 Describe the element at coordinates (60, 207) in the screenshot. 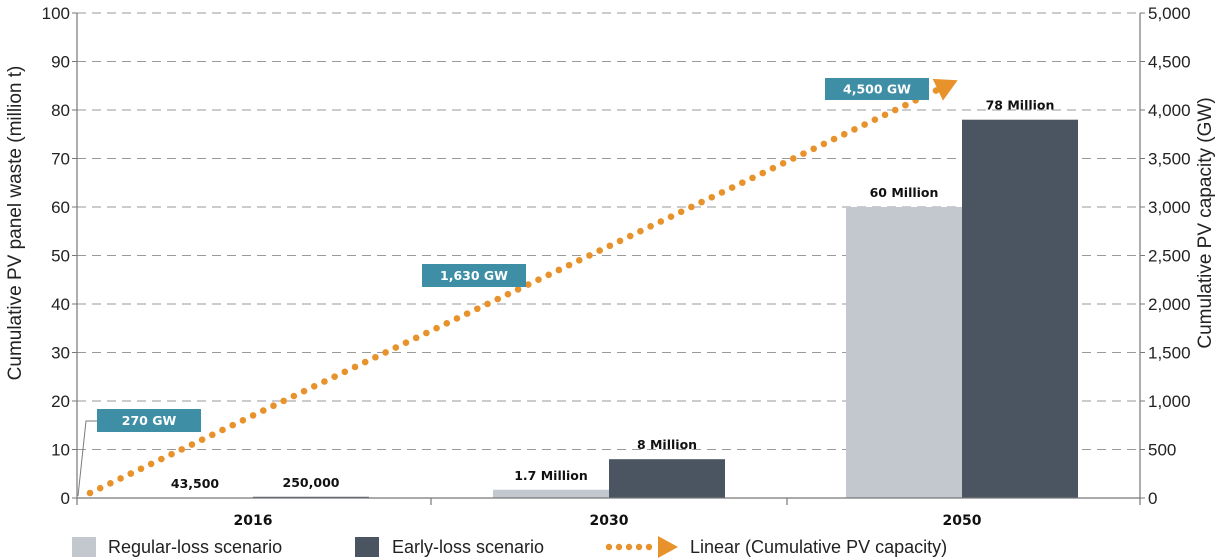

I see `y-tick-label: 60` at that location.